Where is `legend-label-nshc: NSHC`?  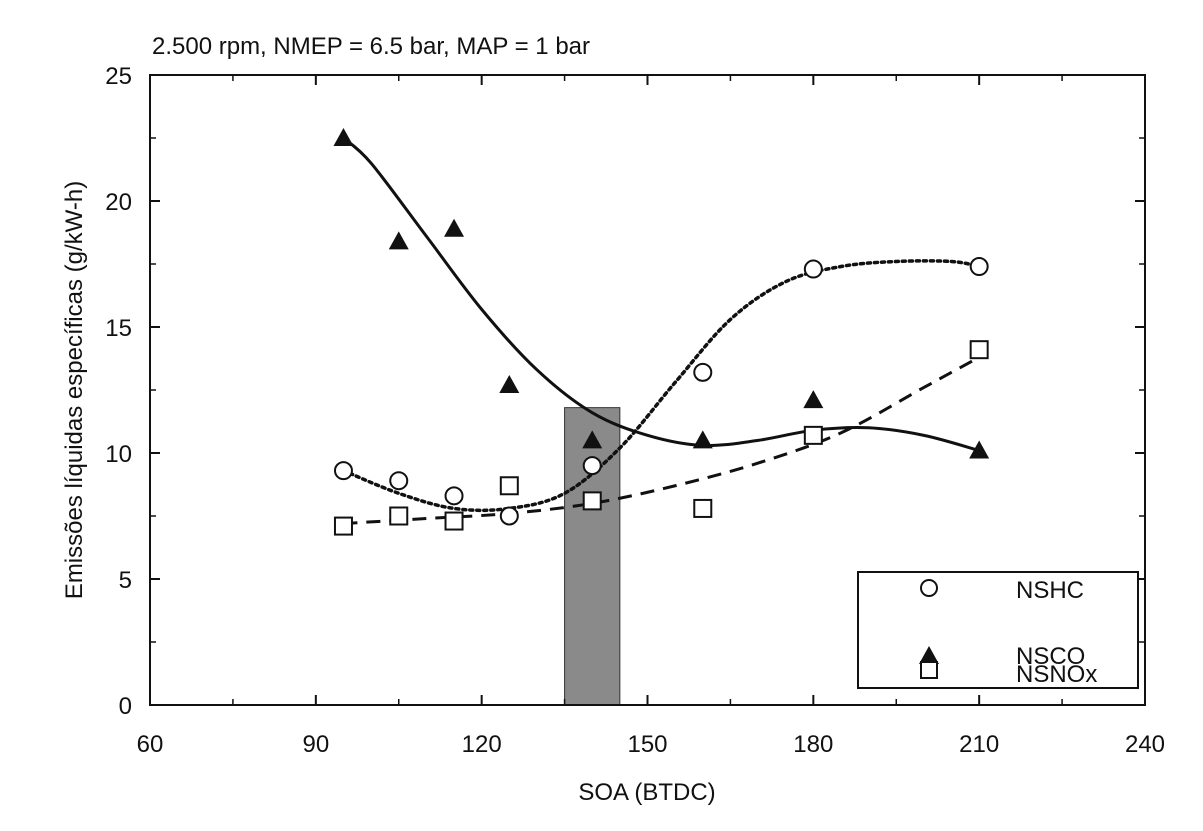 legend-label-nshc: NSHC is located at coordinates (1050, 590).